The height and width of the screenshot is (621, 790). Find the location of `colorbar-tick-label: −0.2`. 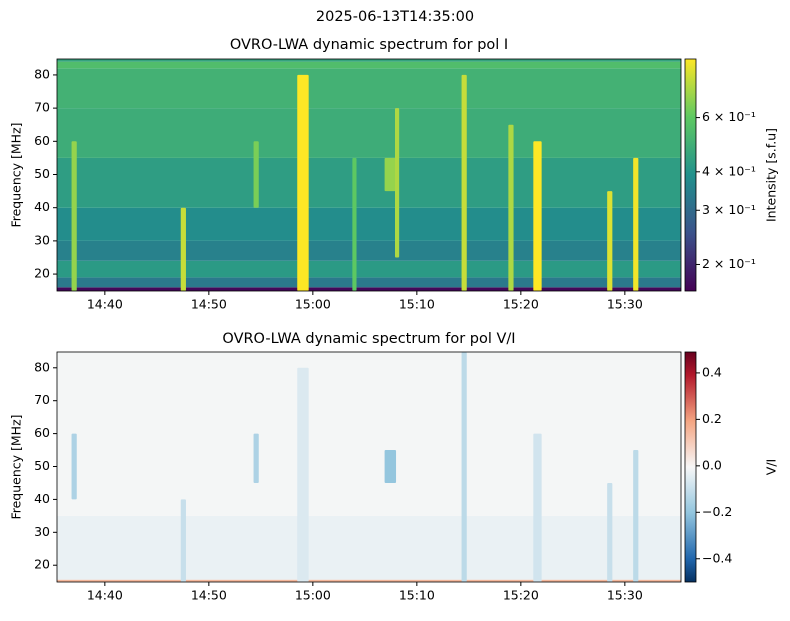

colorbar-tick-label: −0.2 is located at coordinates (717, 511).